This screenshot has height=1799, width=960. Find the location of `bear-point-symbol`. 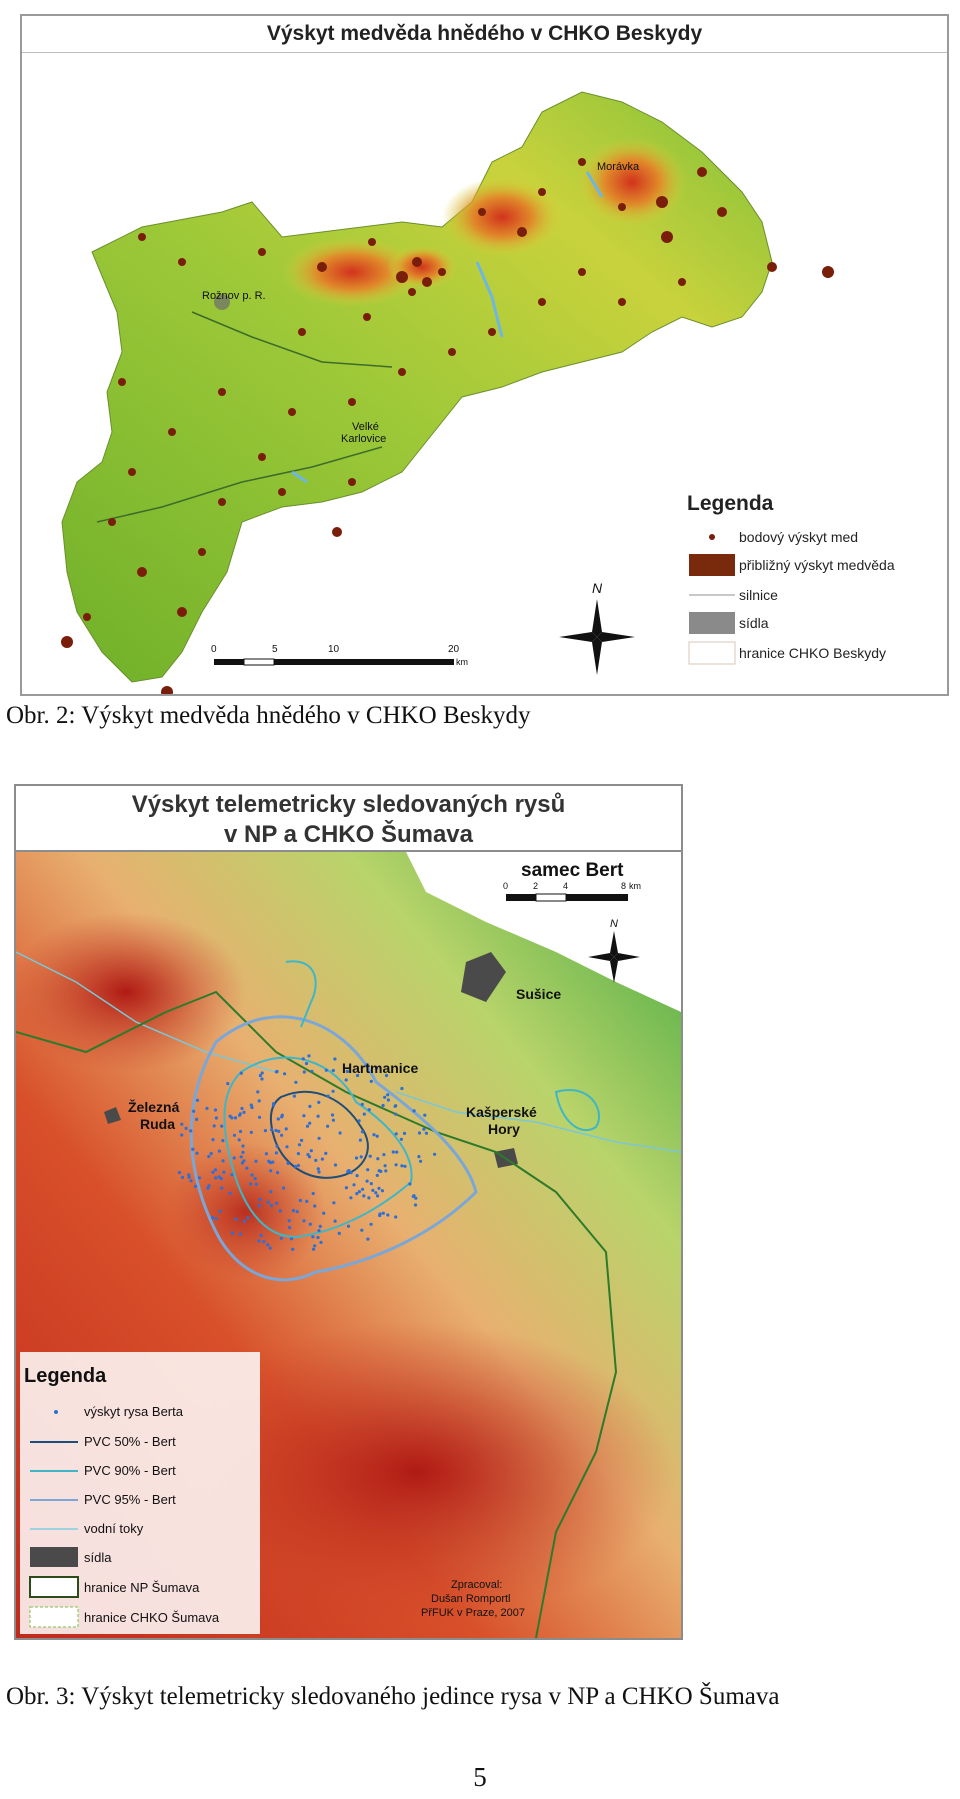

bear-point-symbol is located at coordinates (712, 537).